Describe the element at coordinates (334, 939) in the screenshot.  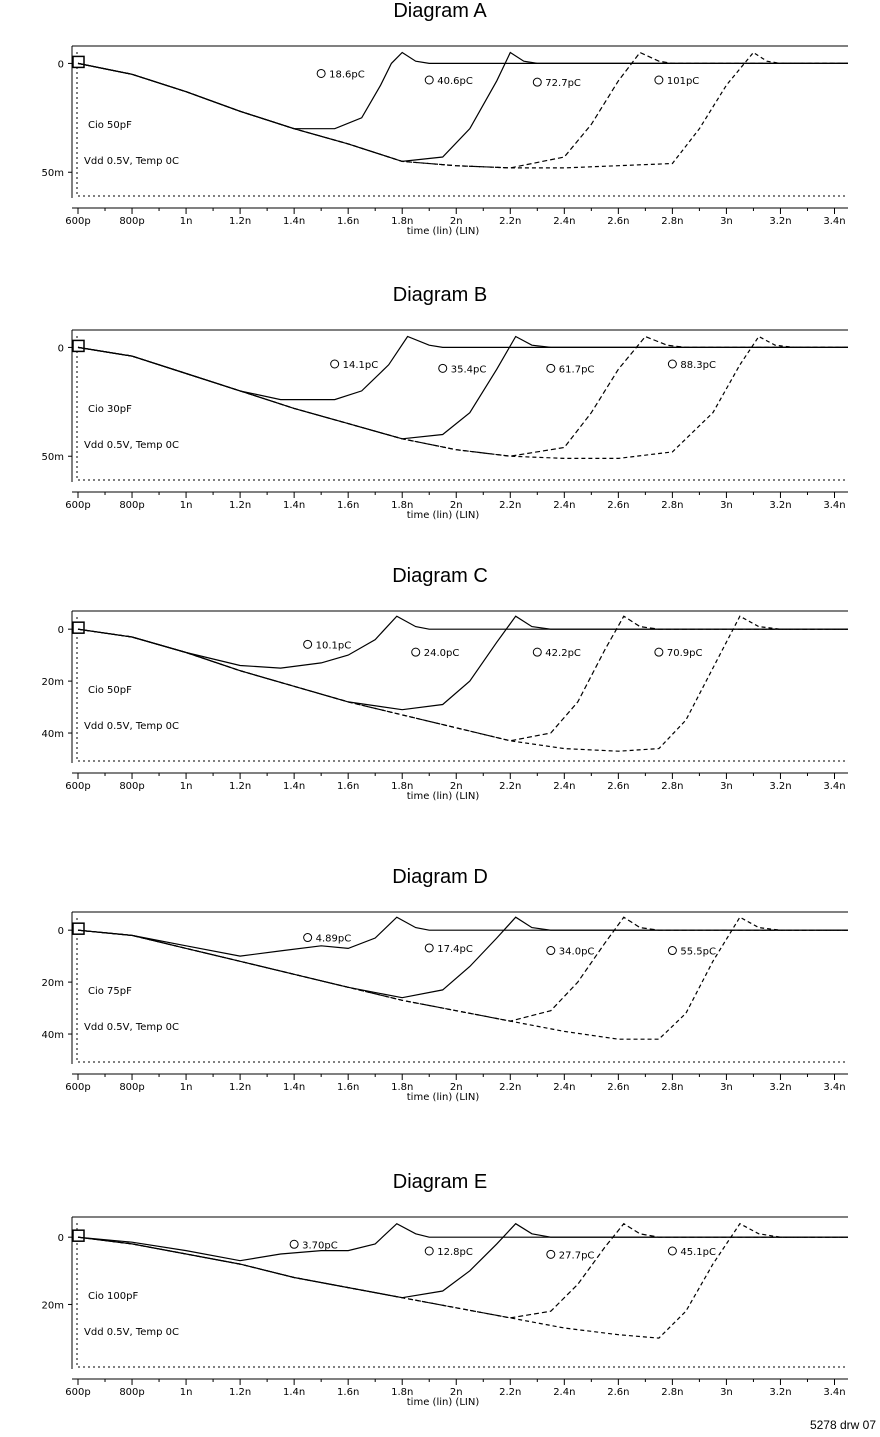
I see `series-label: 4.89pC` at that location.